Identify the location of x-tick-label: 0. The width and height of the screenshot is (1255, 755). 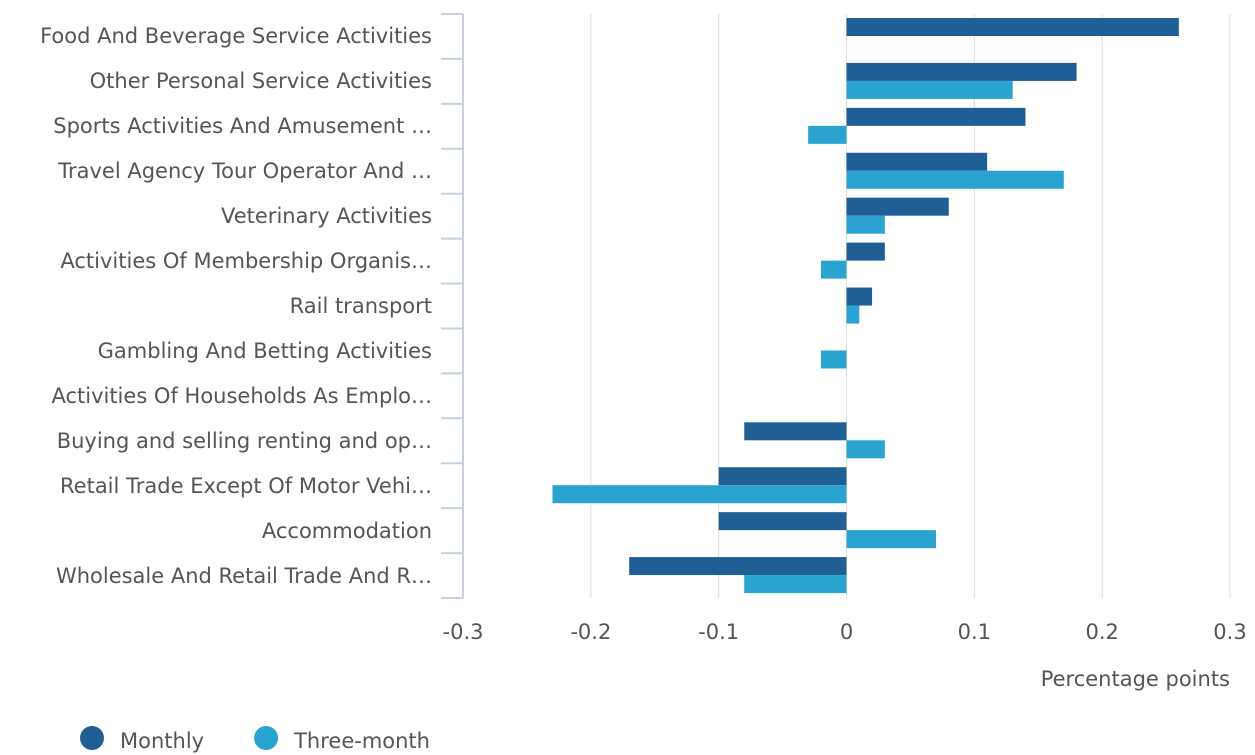
(846, 632).